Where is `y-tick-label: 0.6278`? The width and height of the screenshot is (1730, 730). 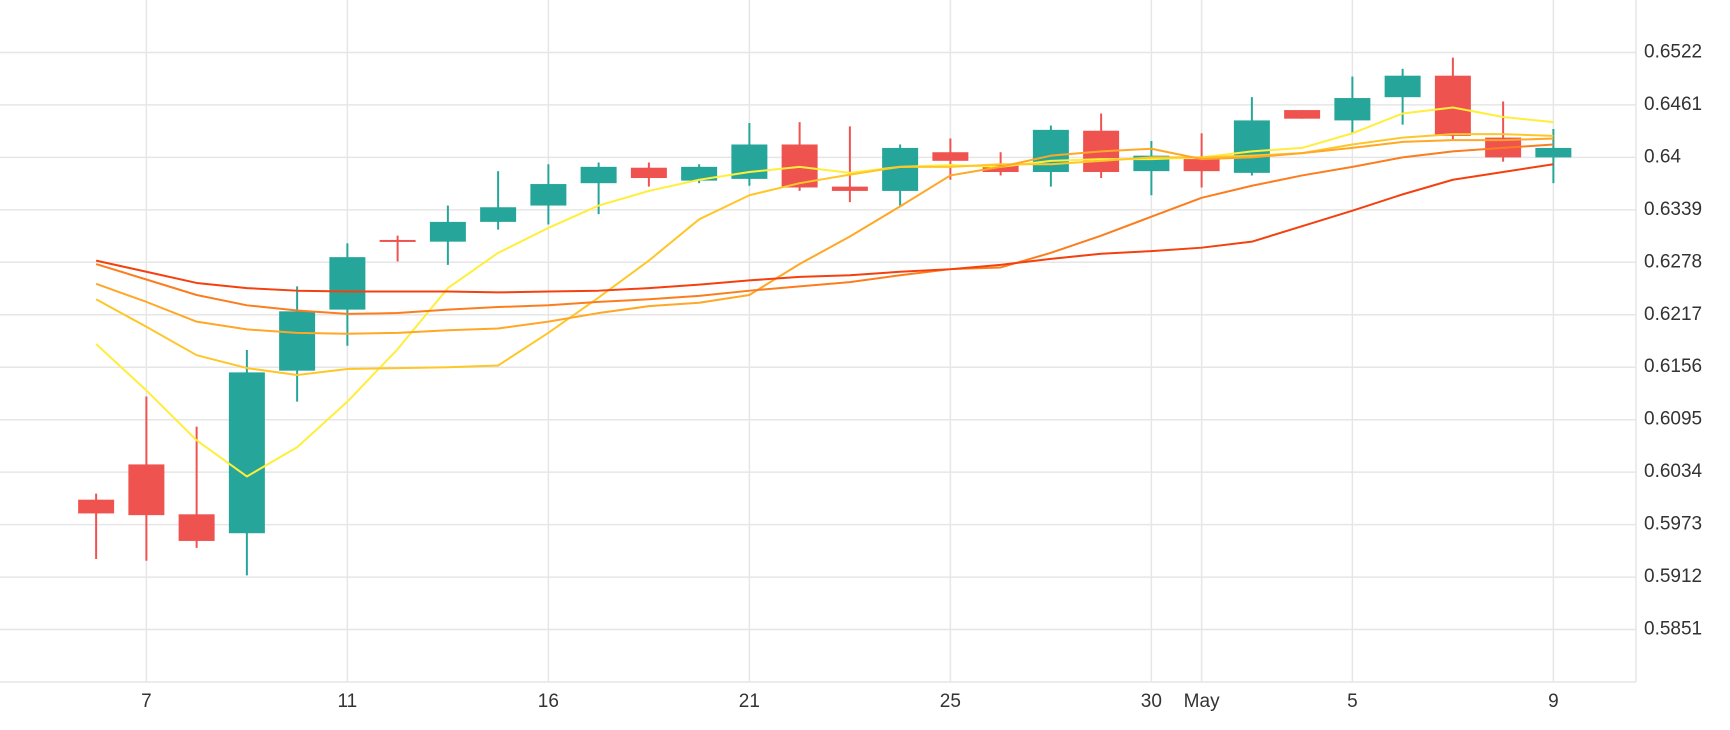 y-tick-label: 0.6278 is located at coordinates (1673, 261).